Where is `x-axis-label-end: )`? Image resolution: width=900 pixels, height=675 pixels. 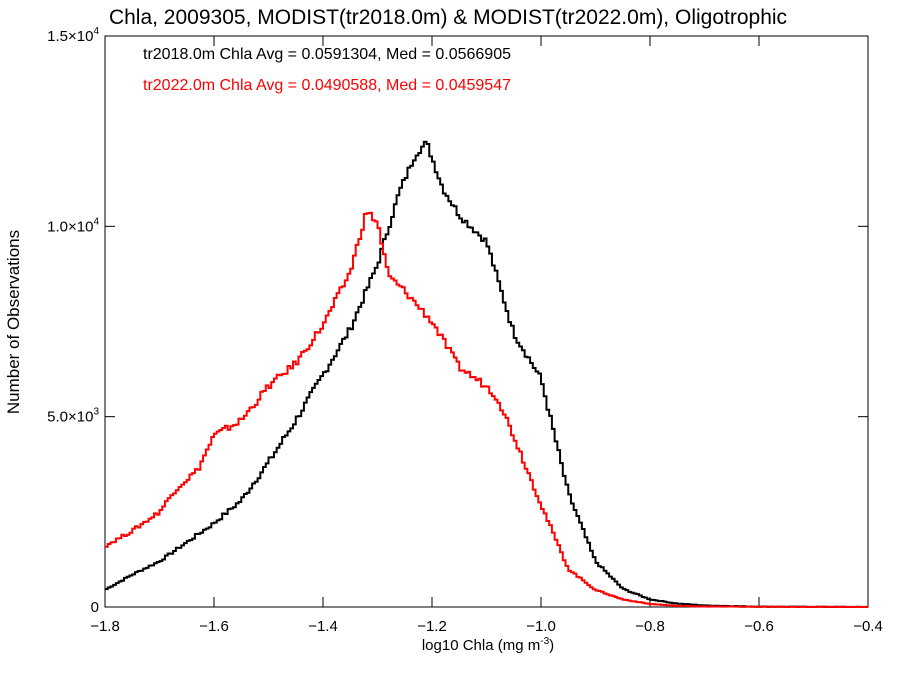 x-axis-label-end: ) is located at coordinates (551, 645).